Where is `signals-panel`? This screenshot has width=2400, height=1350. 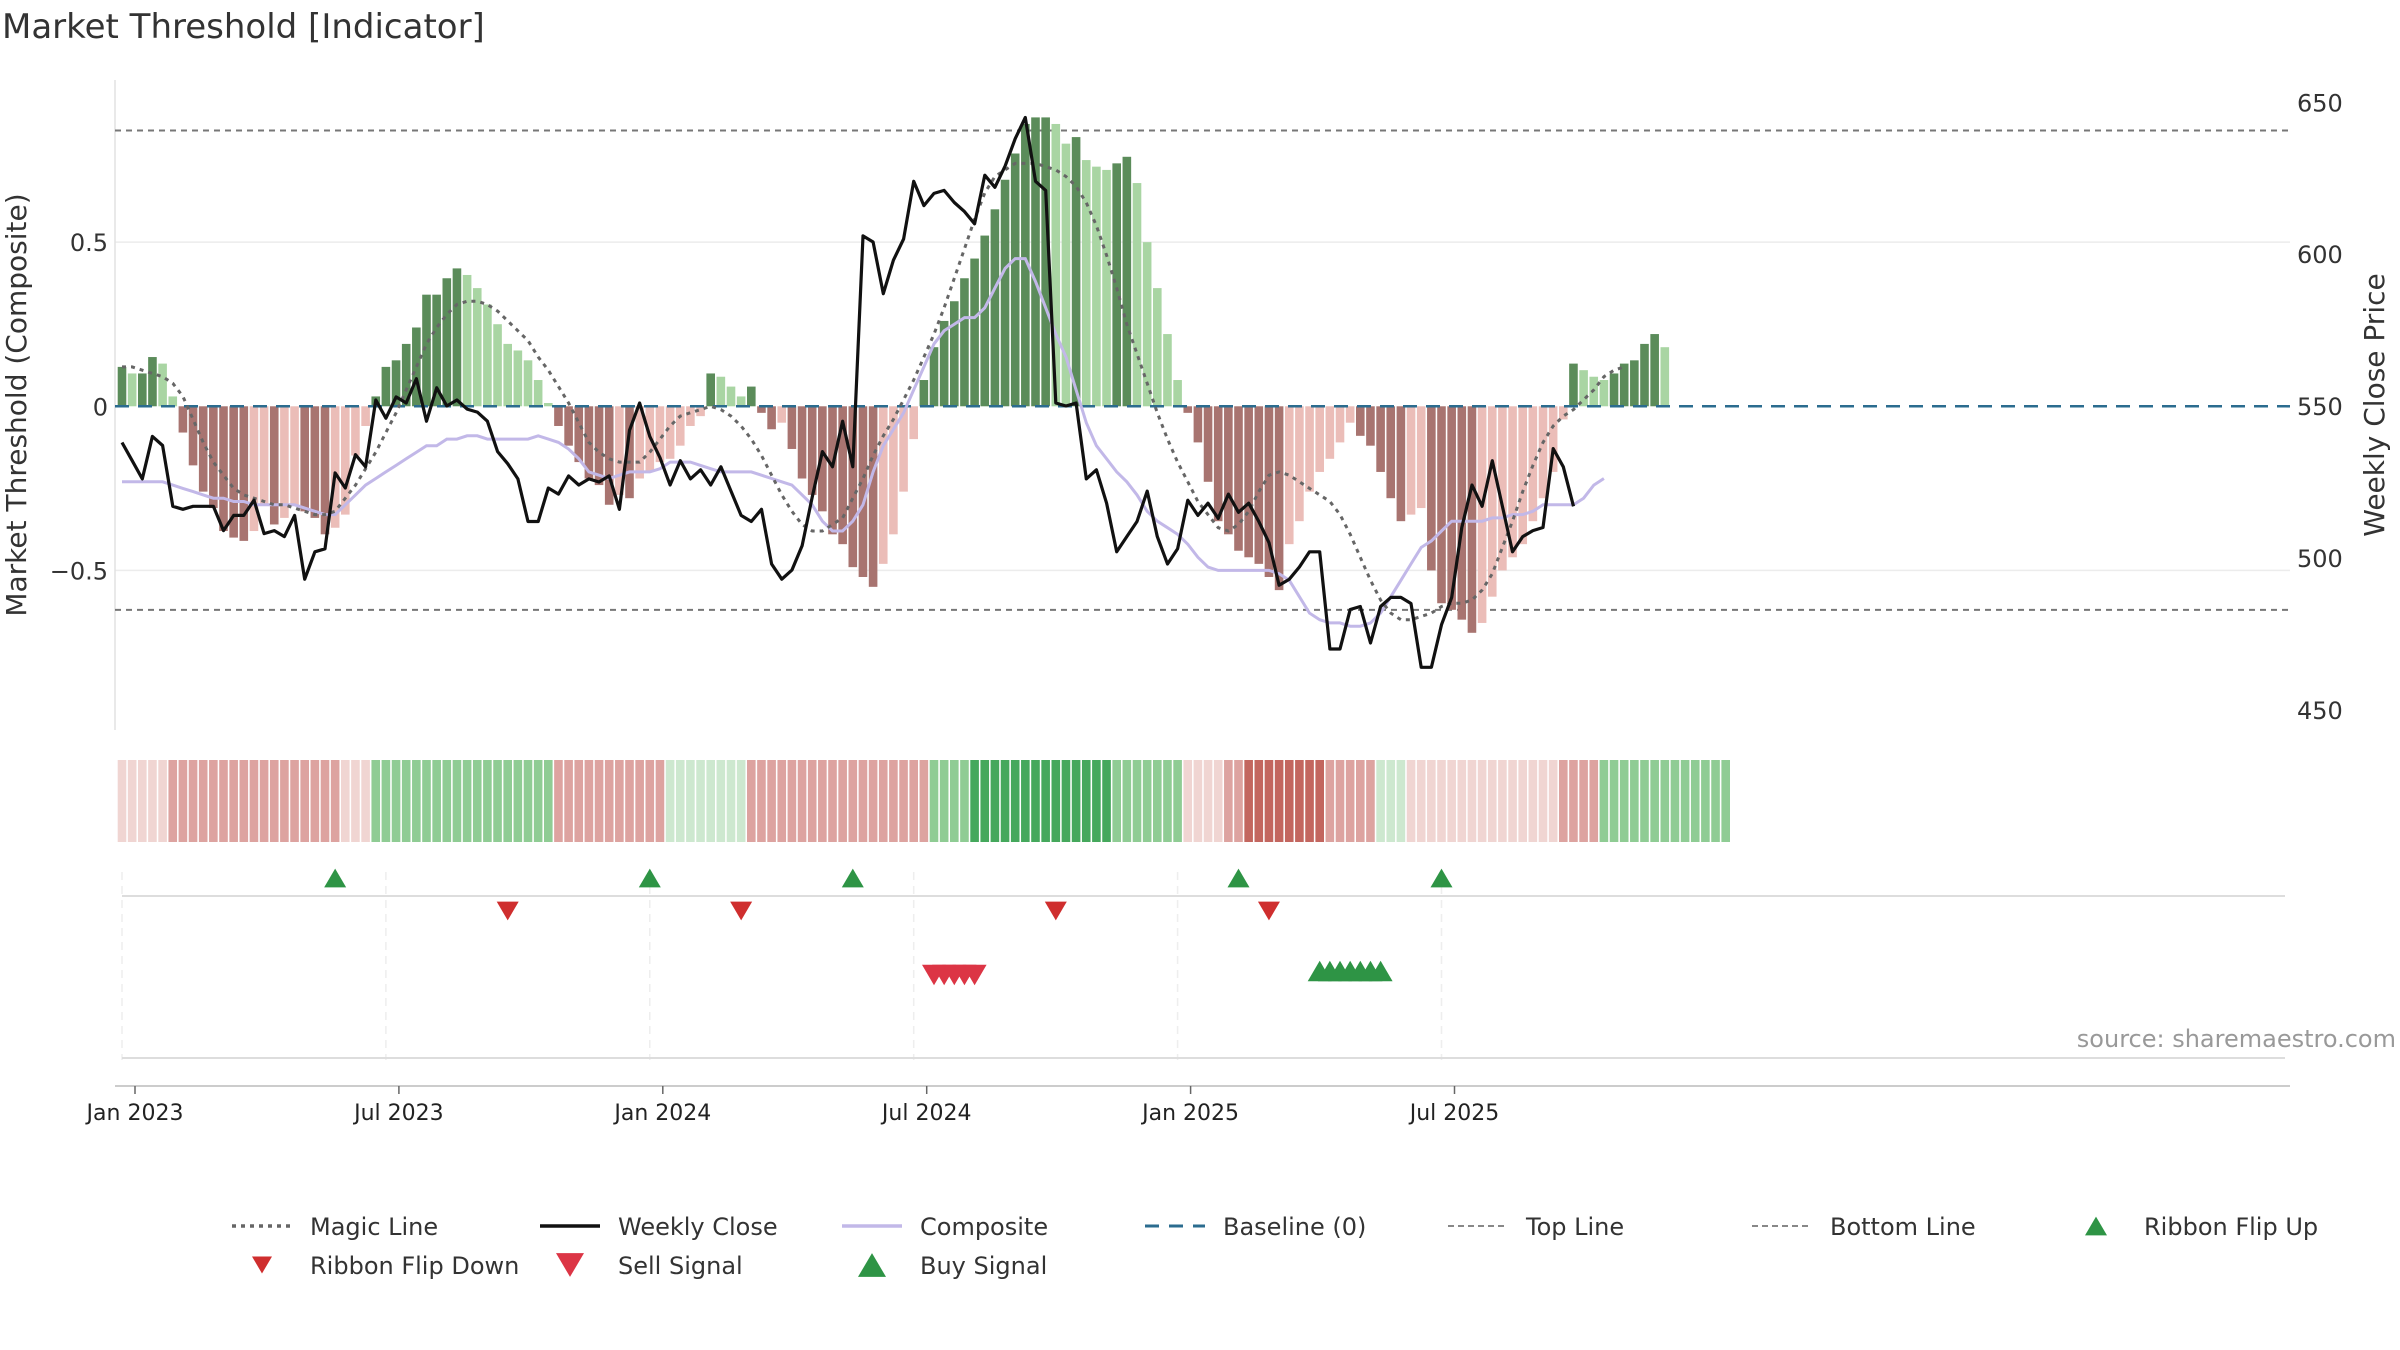
signals-panel is located at coordinates (1203, 964).